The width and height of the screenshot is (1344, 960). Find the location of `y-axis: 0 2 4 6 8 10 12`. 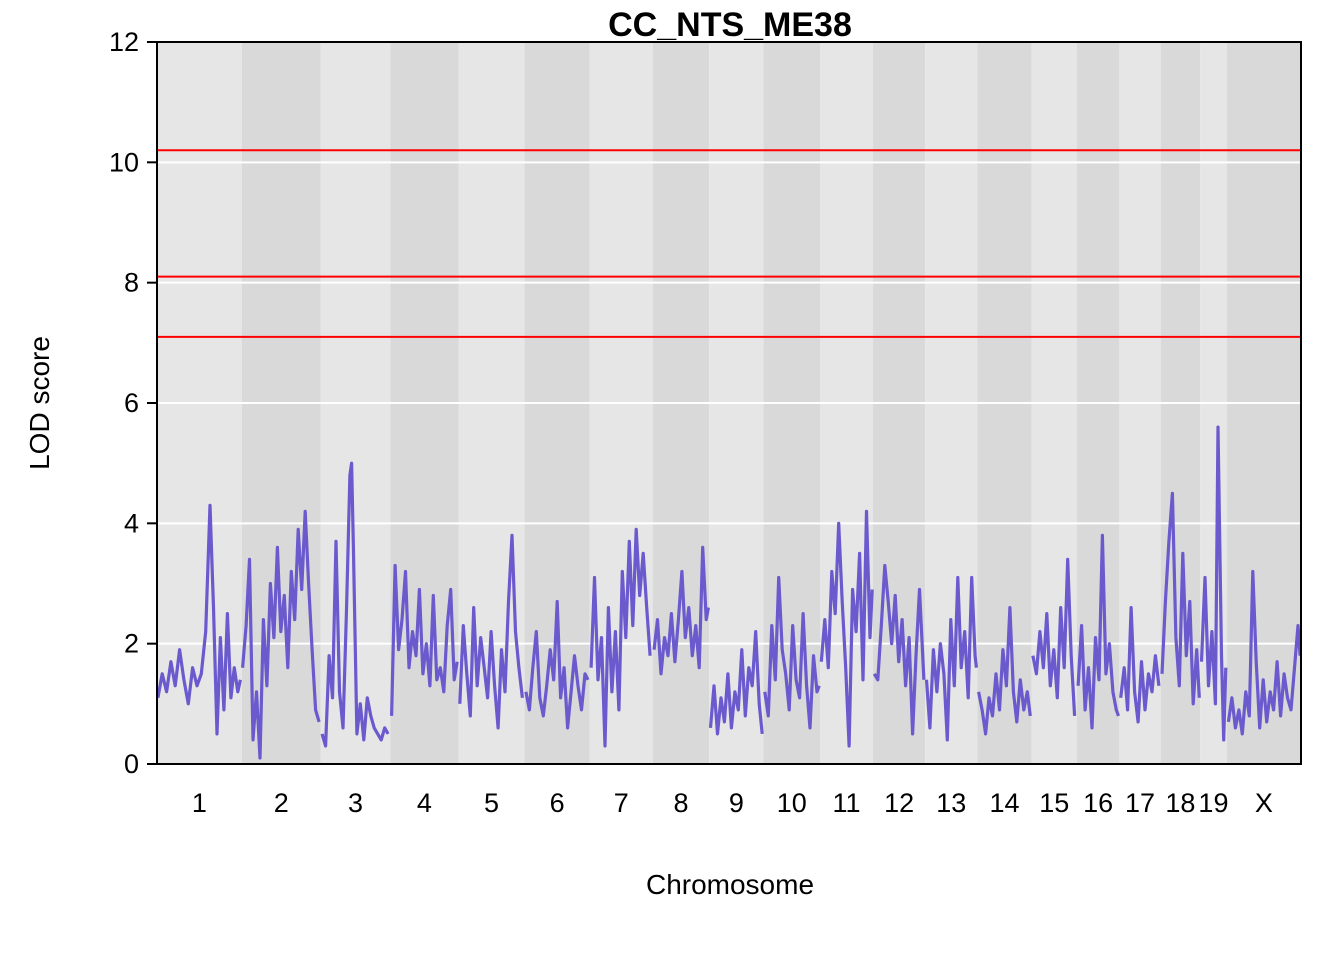

y-axis: 0 2 4 6 8 10 12 is located at coordinates (133, 403).